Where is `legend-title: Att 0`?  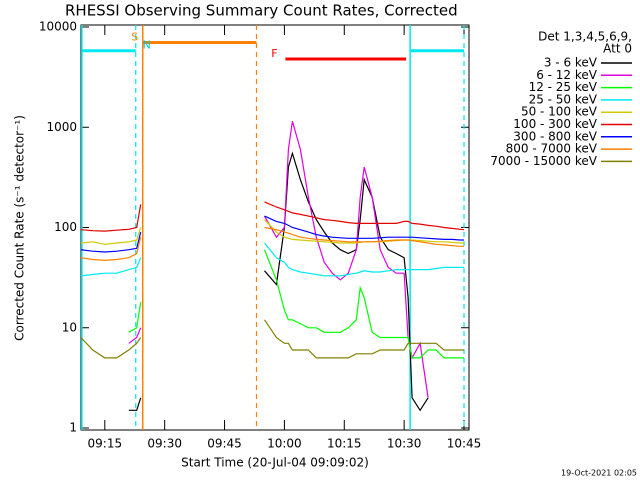 legend-title: Att 0 is located at coordinates (617, 49).